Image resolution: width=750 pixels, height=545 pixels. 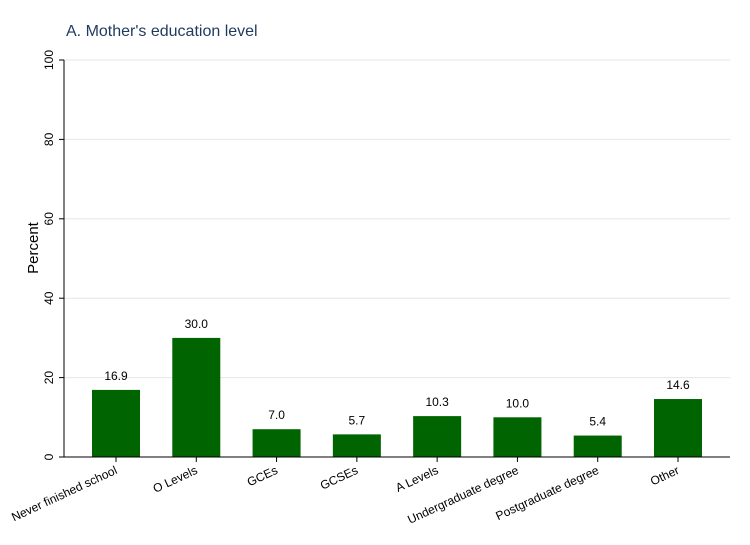 I want to click on y-tick-label: 0, so click(x=49, y=456).